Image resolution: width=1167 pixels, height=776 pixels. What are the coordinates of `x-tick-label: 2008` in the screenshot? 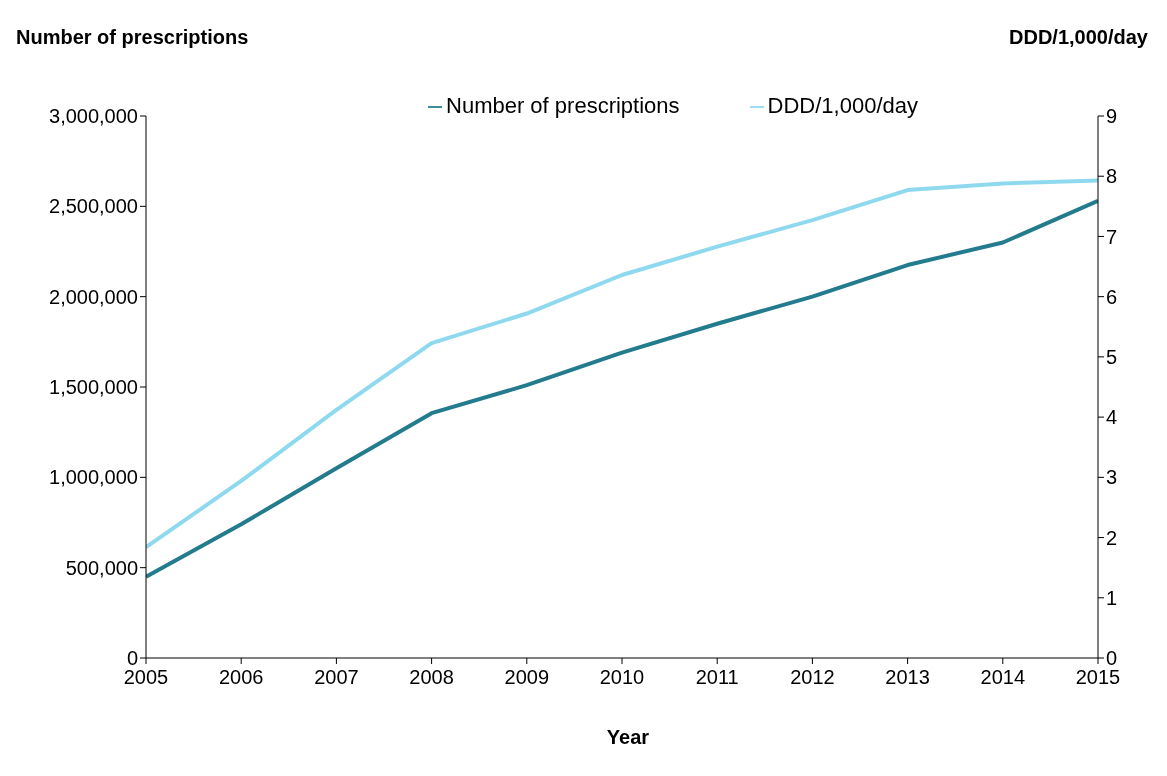 It's located at (431, 677).